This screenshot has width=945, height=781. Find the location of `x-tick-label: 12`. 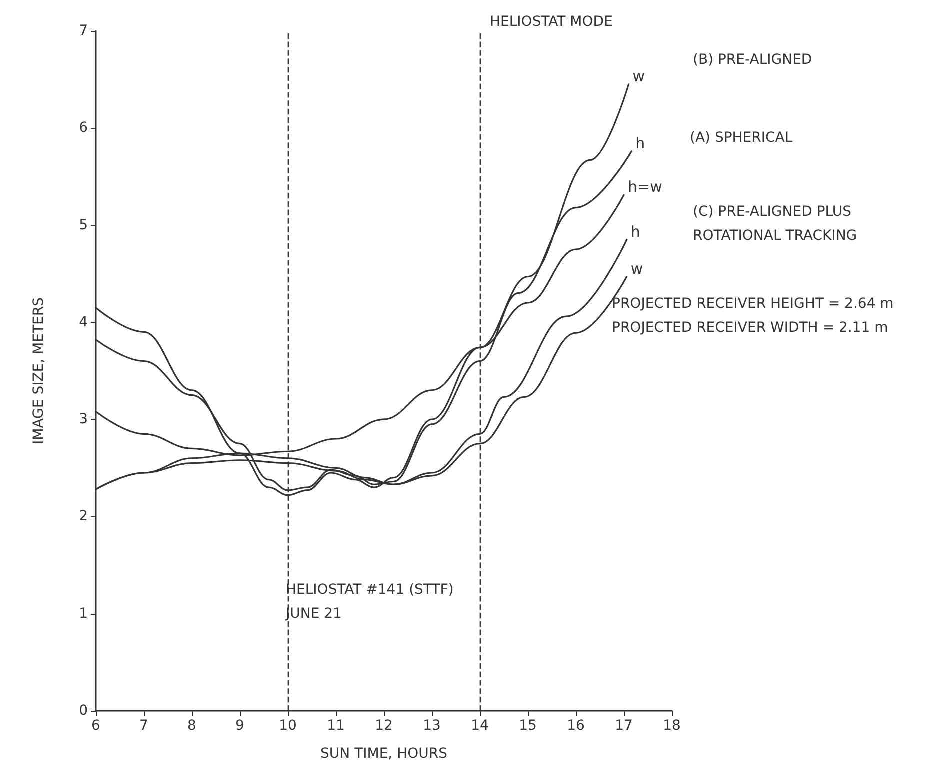

x-tick-label: 12 is located at coordinates (384, 726).